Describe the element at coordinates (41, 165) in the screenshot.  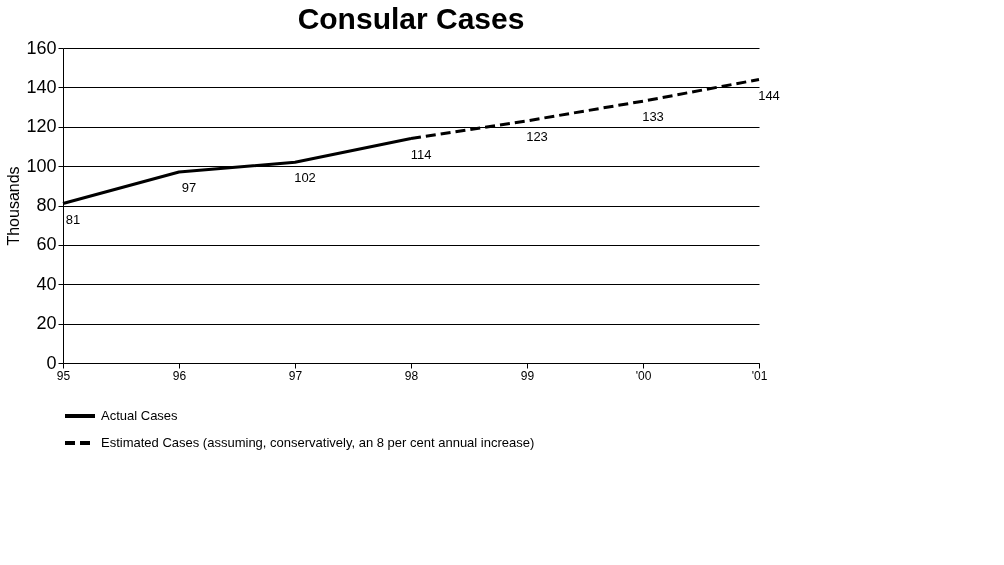
I see `y-tick-label: 100` at that location.